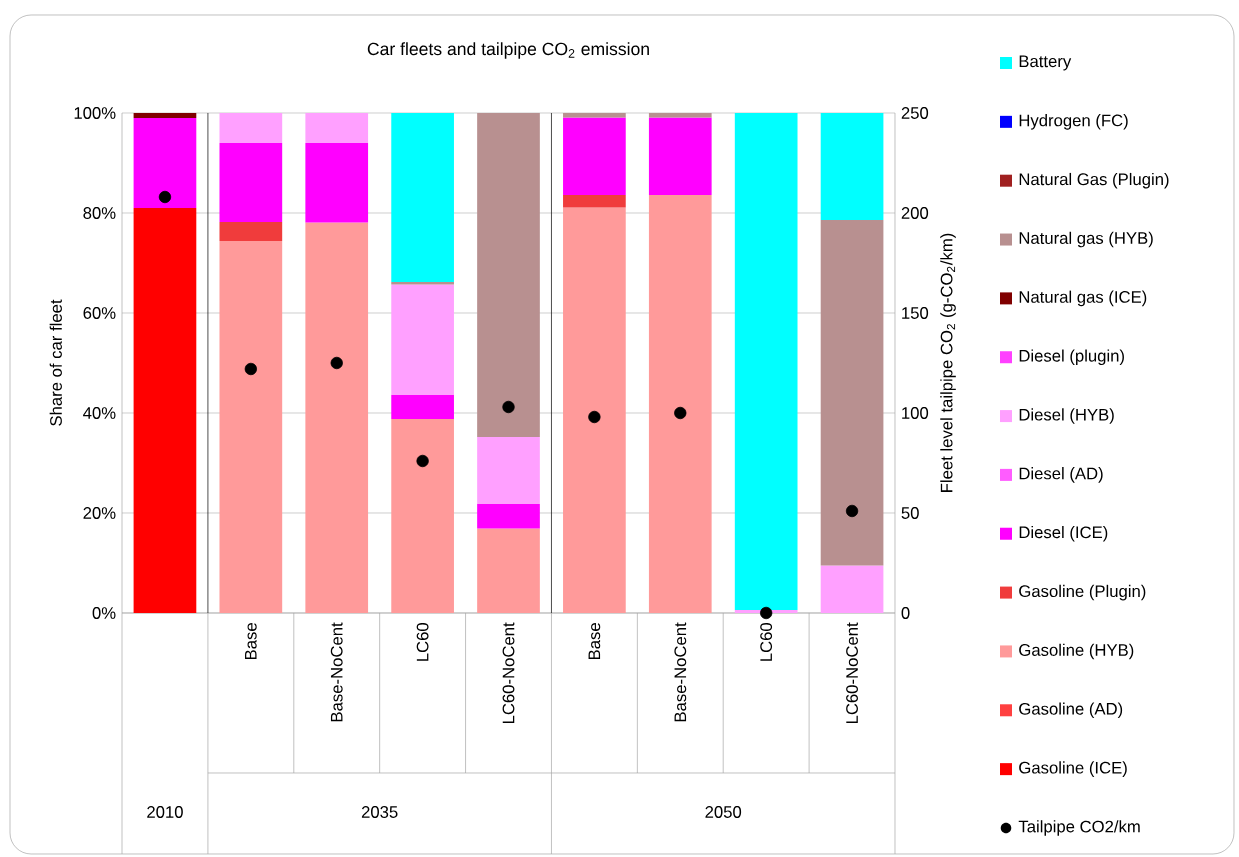 The image size is (1239, 857). What do you see at coordinates (99, 313) in the screenshot?
I see `y-tick-label: 60%` at bounding box center [99, 313].